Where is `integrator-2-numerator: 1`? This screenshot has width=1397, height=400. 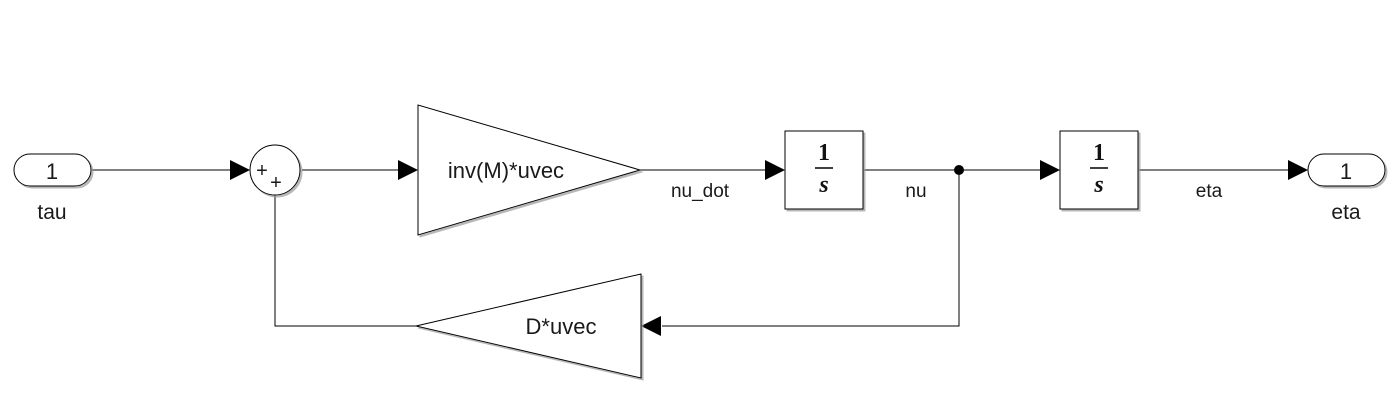 integrator-2-numerator: 1 is located at coordinates (1099, 153).